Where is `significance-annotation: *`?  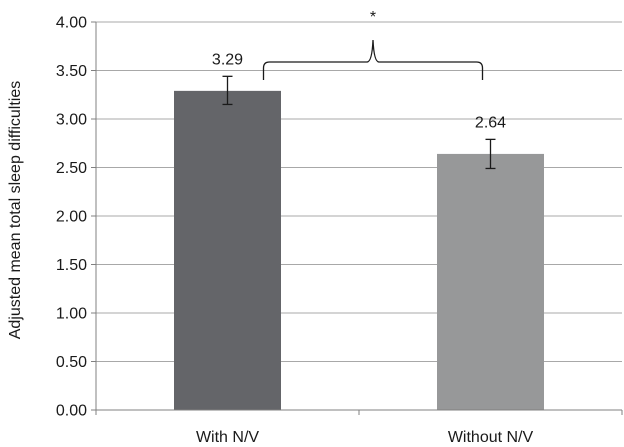 significance-annotation: * is located at coordinates (373, 44).